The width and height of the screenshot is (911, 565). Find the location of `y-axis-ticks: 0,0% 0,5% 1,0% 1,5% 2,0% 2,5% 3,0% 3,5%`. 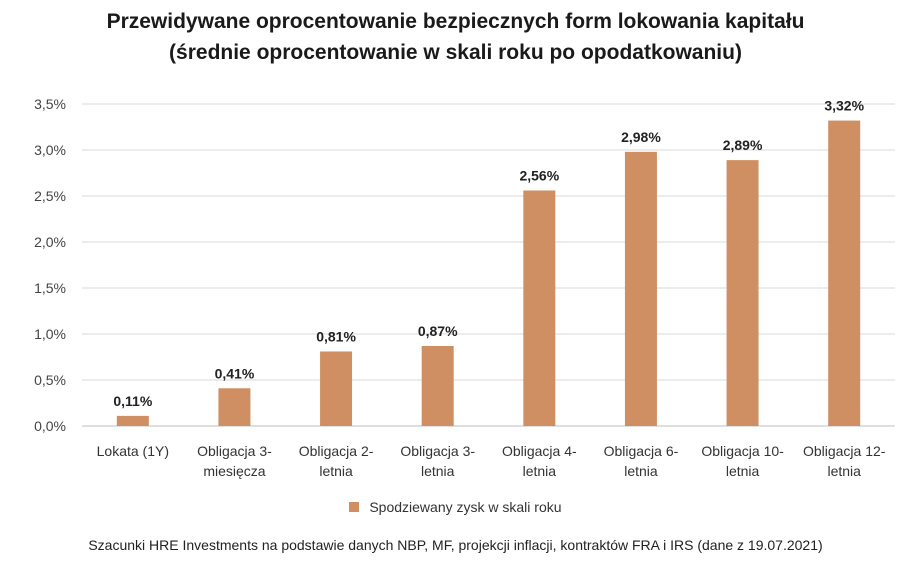

y-axis-ticks: 0,0% 0,5% 1,0% 1,5% 2,0% 2,5% 3,0% 3,5% is located at coordinates (50, 265).